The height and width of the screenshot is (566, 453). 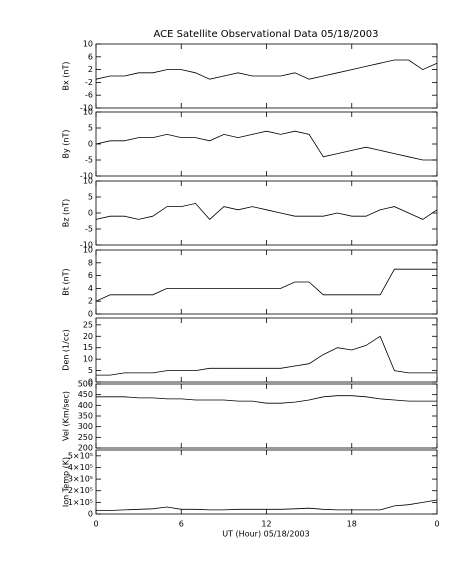 What do you see at coordinates (66, 213) in the screenshot?
I see `y-axis-label: Bz (nT)` at bounding box center [66, 213].